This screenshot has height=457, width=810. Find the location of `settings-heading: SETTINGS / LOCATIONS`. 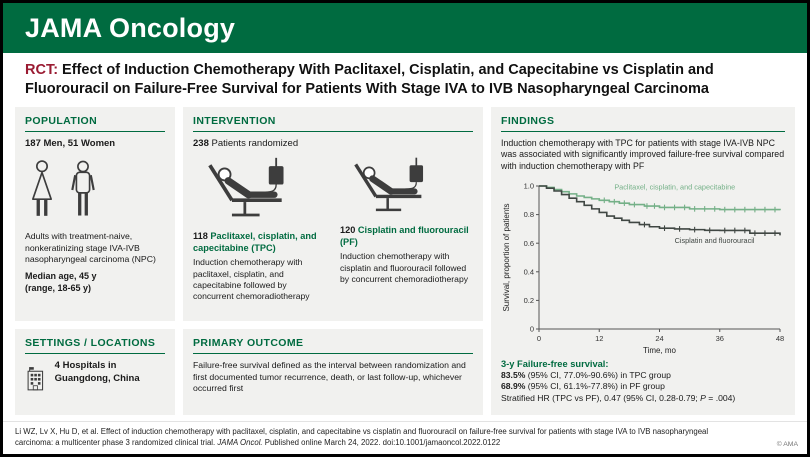

settings-heading: SETTINGS / LOCATIONS is located at coordinates (95, 346).